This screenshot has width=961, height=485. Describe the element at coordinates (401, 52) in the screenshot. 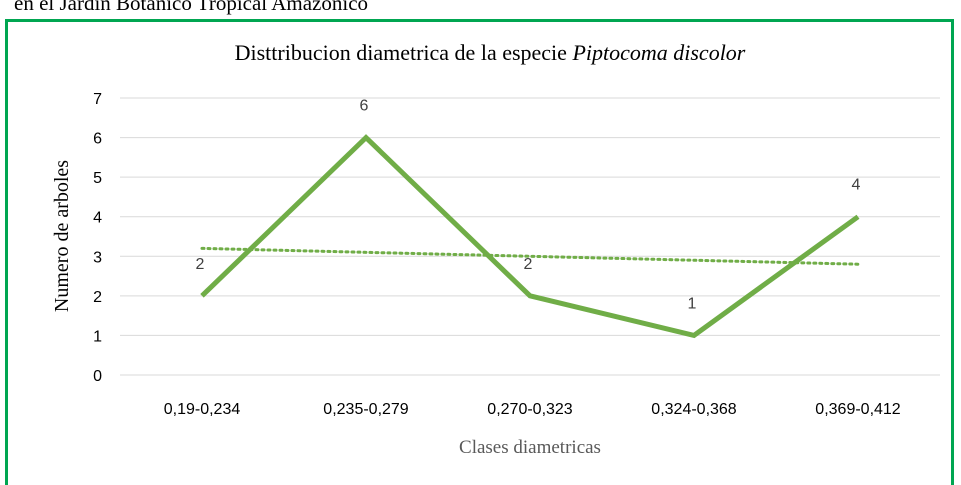

I see `title-text: Disttribucion diametrica de la especie` at that location.